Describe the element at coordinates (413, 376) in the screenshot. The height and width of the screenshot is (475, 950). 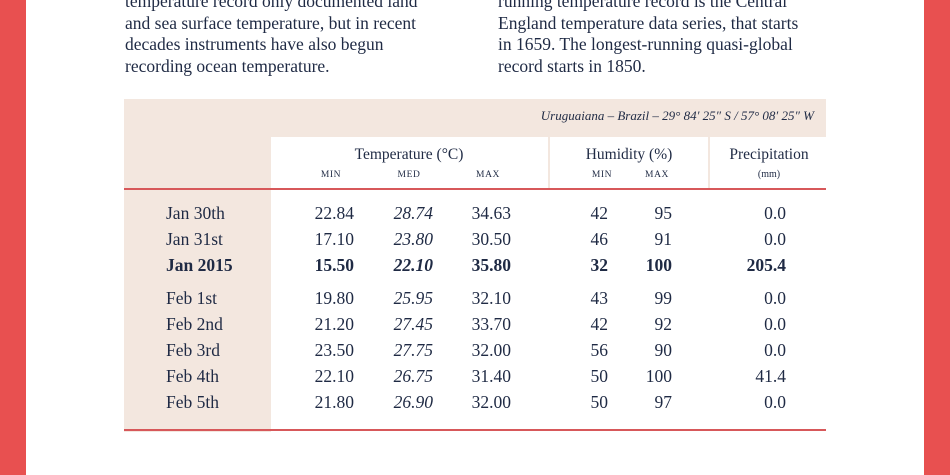
I see `temp-med-cell: 26.75` at that location.